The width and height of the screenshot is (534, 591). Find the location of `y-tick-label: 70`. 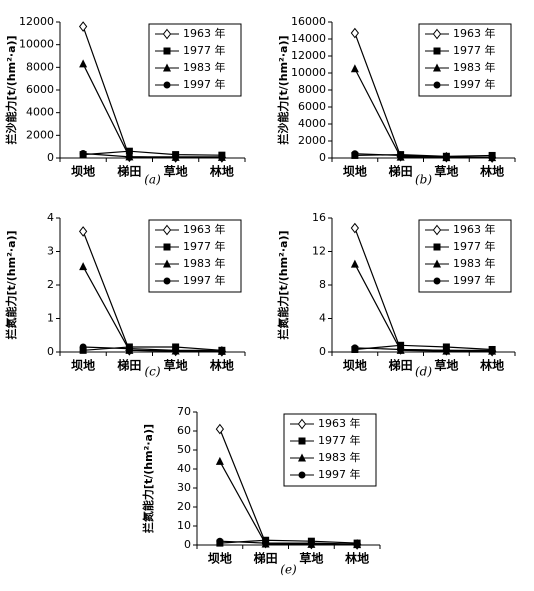

y-tick-label: 70 is located at coordinates (184, 411).